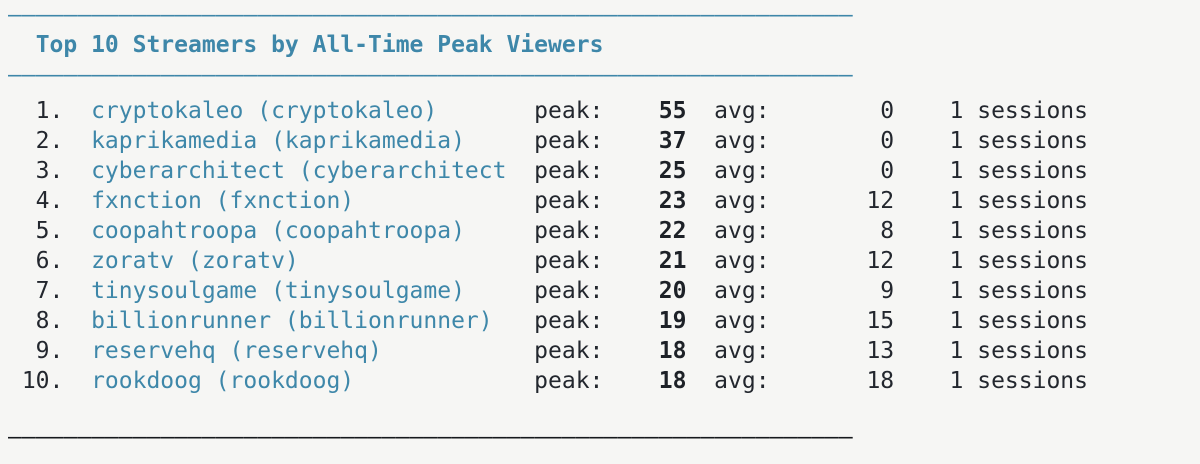 The image size is (1200, 464). I want to click on avg-value: 12, so click(880, 201).